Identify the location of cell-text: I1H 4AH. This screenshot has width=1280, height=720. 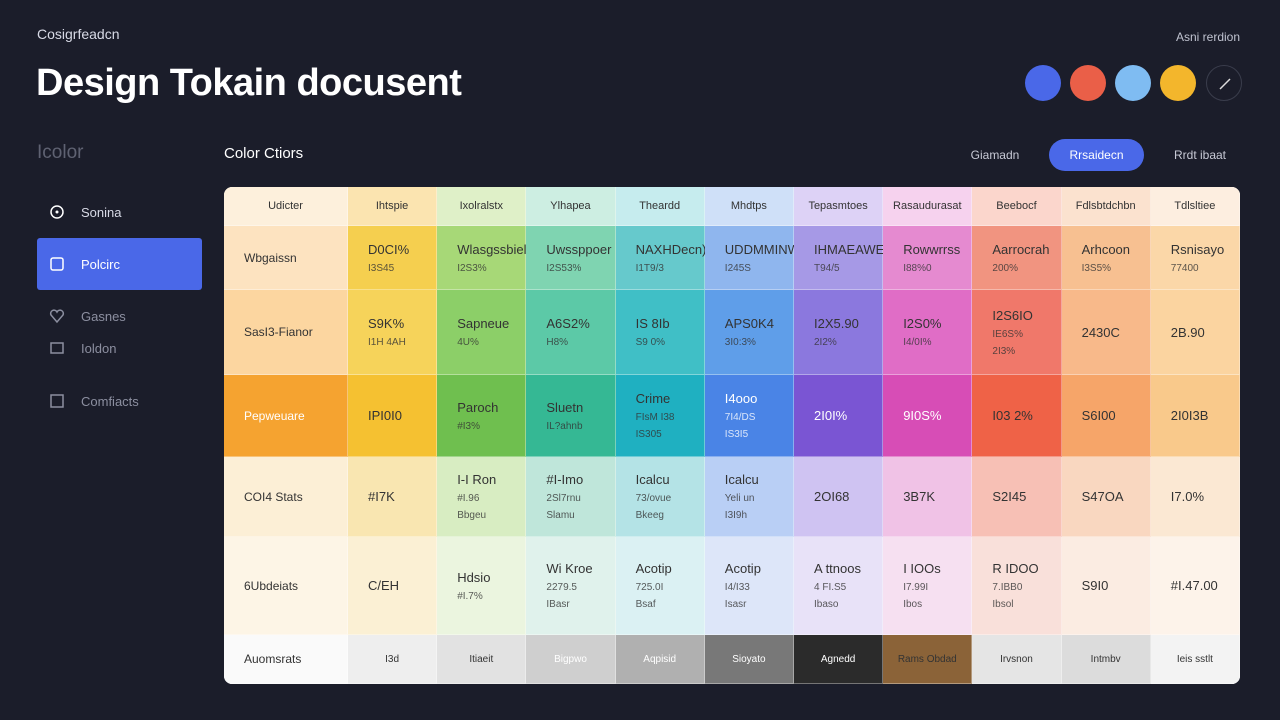
(387, 342).